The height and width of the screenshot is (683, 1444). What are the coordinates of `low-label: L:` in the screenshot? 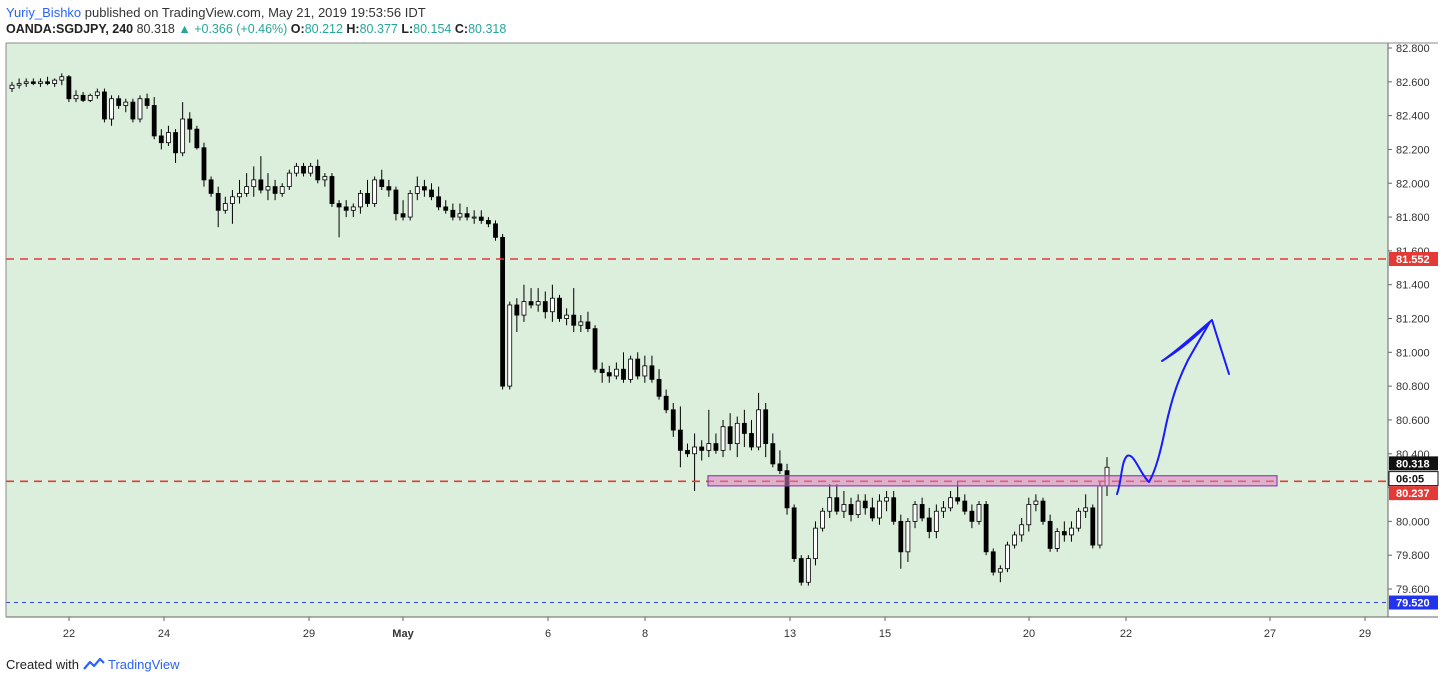 It's located at (407, 29).